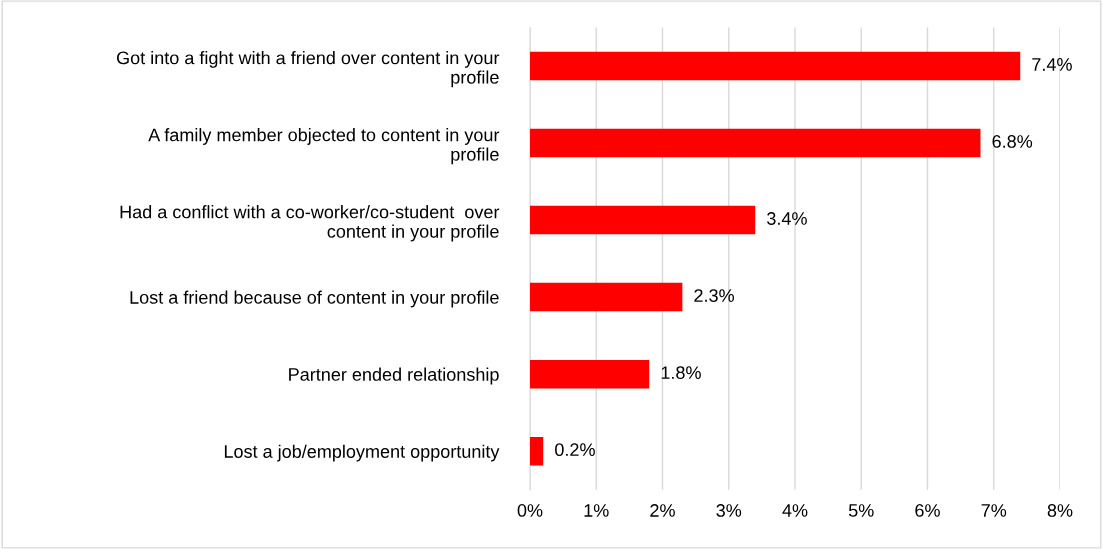 The height and width of the screenshot is (549, 1103). What do you see at coordinates (596, 510) in the screenshot?
I see `x-tick-label: 1%` at bounding box center [596, 510].